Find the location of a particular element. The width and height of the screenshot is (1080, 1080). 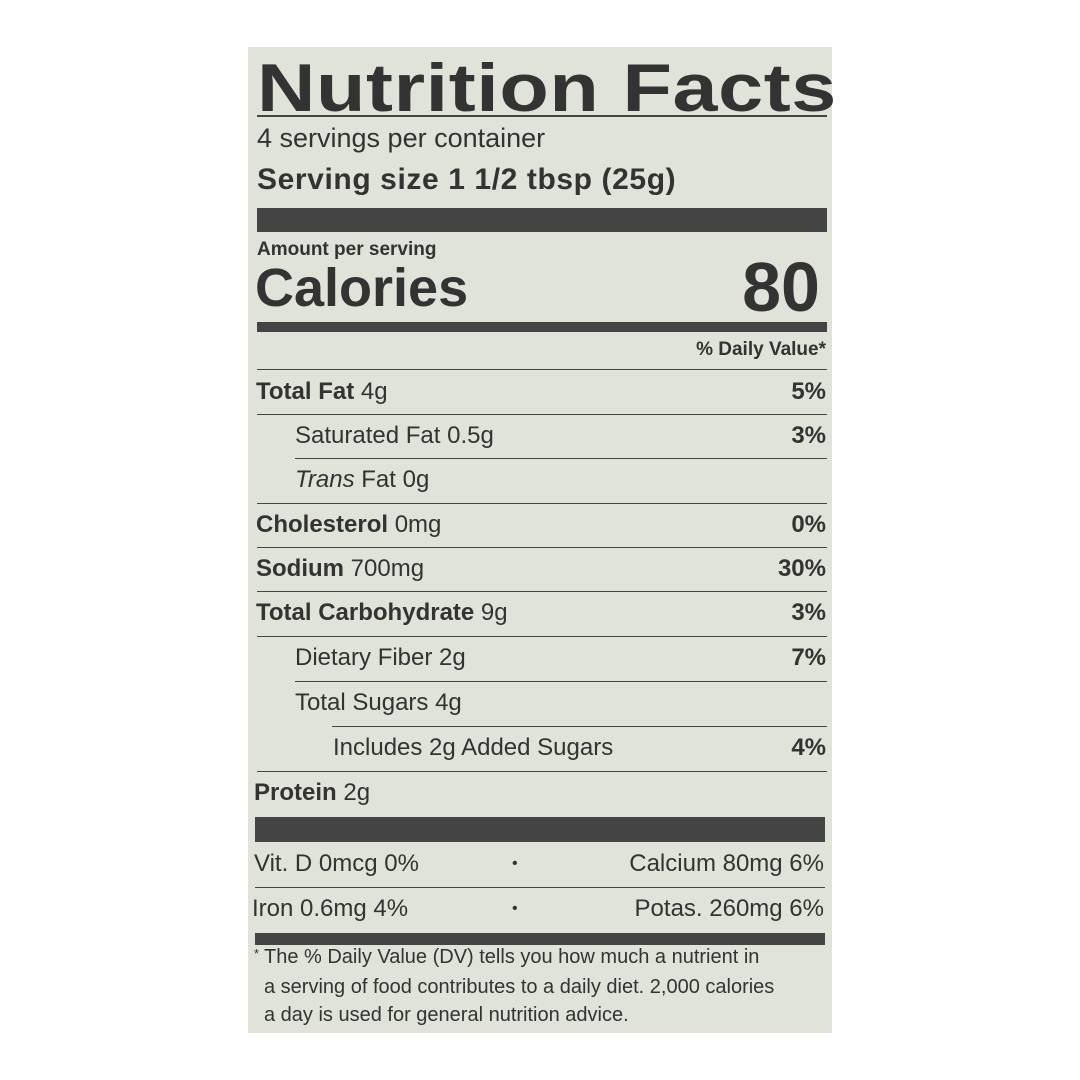

nutrient-name: Includes 2g Added Sugars is located at coordinates (473, 747).